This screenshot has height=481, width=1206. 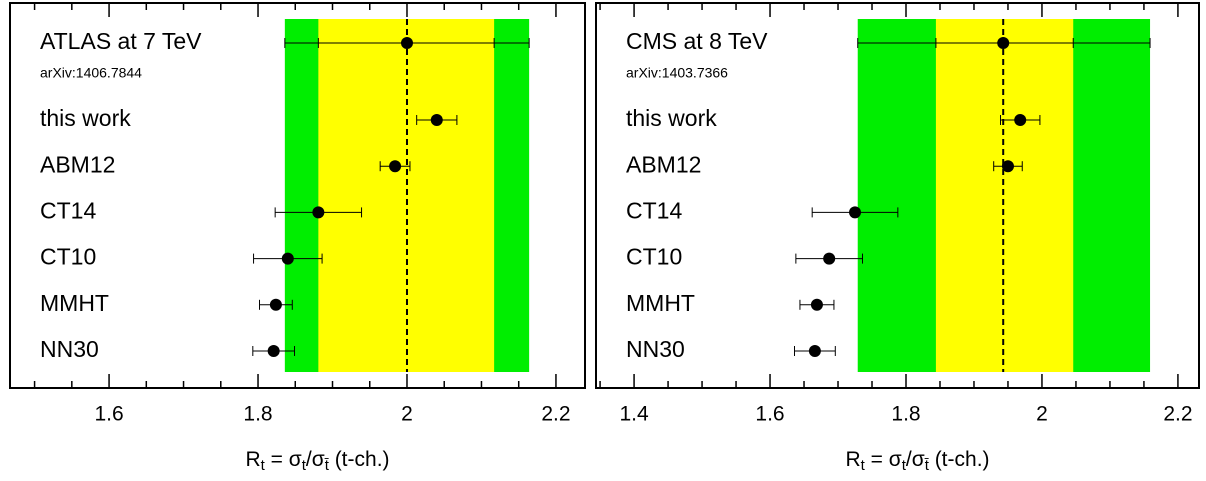 What do you see at coordinates (697, 41) in the screenshot?
I see `measurement-name: CMS at 8 TeV` at bounding box center [697, 41].